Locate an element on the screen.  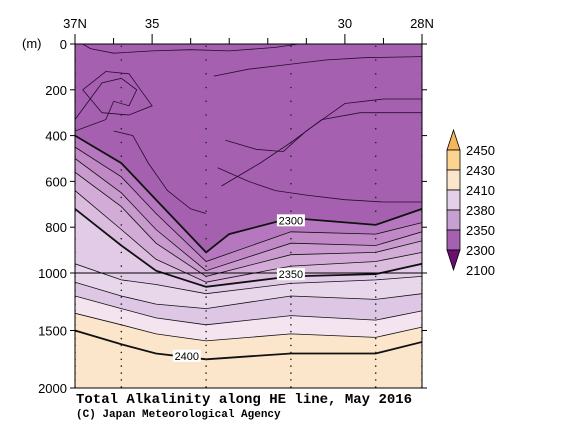
contour-label: 2400 is located at coordinates (187, 357).